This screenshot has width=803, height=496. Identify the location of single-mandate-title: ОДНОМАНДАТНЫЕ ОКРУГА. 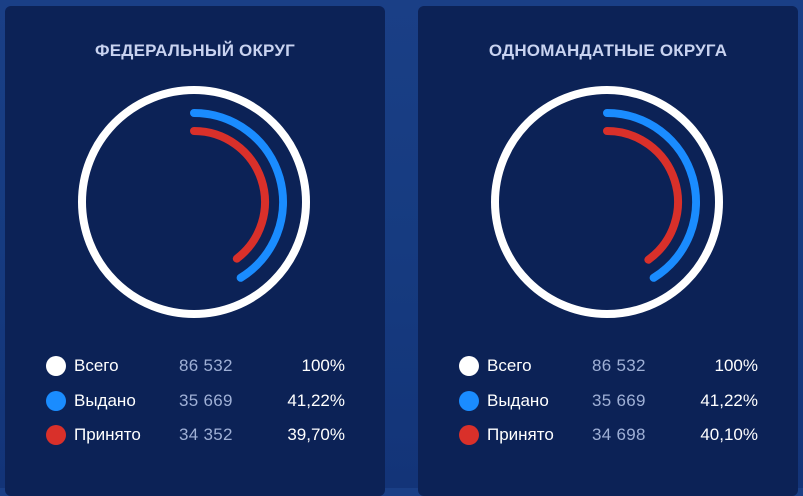
(608, 50).